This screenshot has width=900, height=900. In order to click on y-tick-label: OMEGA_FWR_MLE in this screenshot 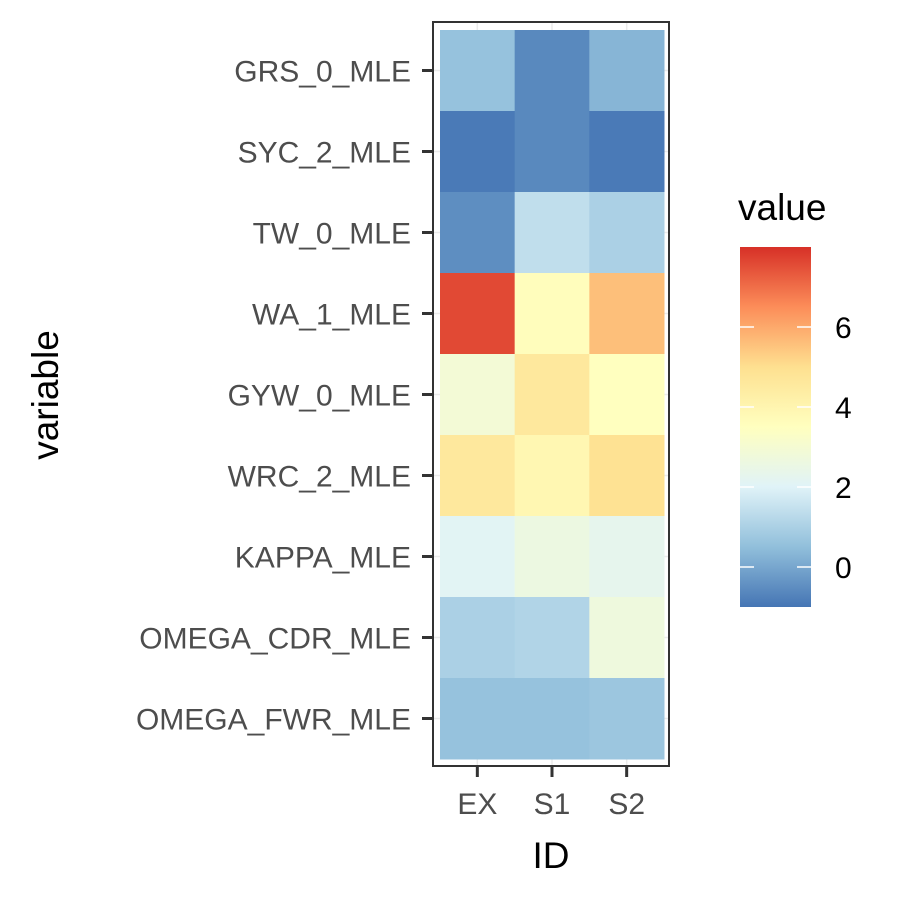, I will do `click(273, 720)`.